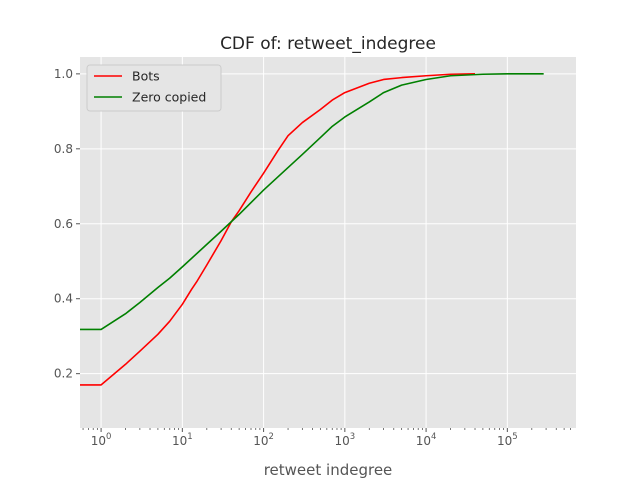  Describe the element at coordinates (507, 440) in the screenshot. I see `x-tick-label: 10⁵` at that location.